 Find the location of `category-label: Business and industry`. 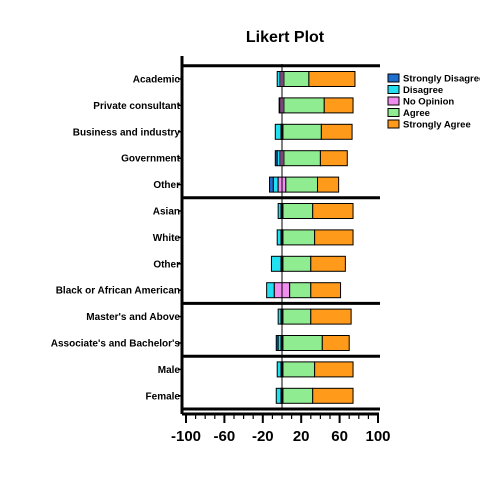

category-label: Business and industry is located at coordinates (127, 132).